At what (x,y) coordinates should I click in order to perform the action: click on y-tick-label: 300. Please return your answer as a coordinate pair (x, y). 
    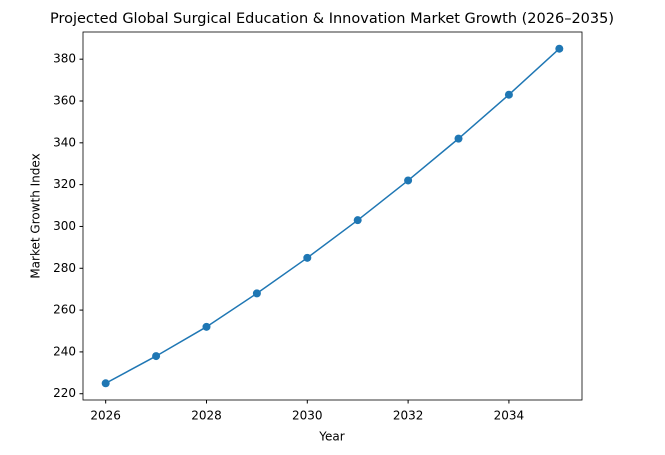
    Looking at the image, I should click on (64, 226).